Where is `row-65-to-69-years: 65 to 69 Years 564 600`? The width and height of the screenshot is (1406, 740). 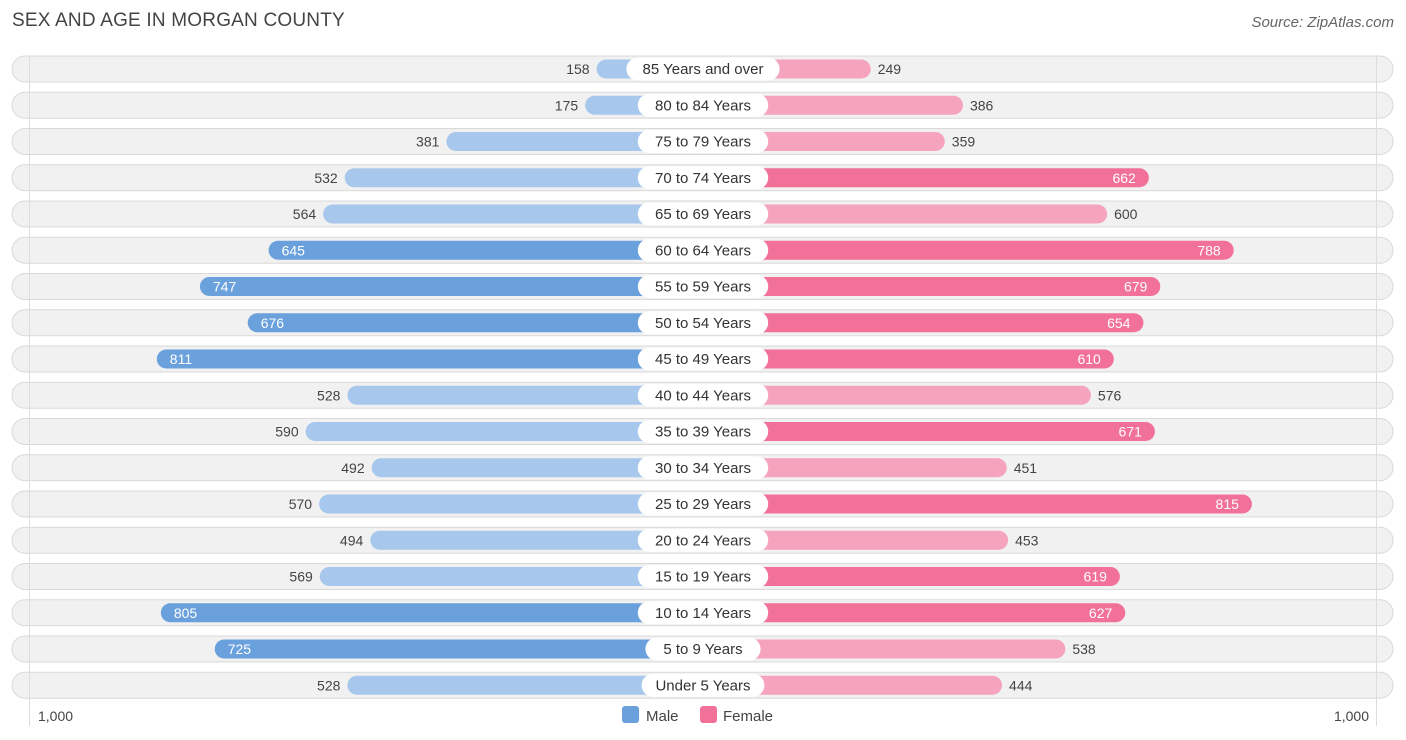 row-65-to-69-years: 65 to 69 Years 564 600 is located at coordinates (702, 214).